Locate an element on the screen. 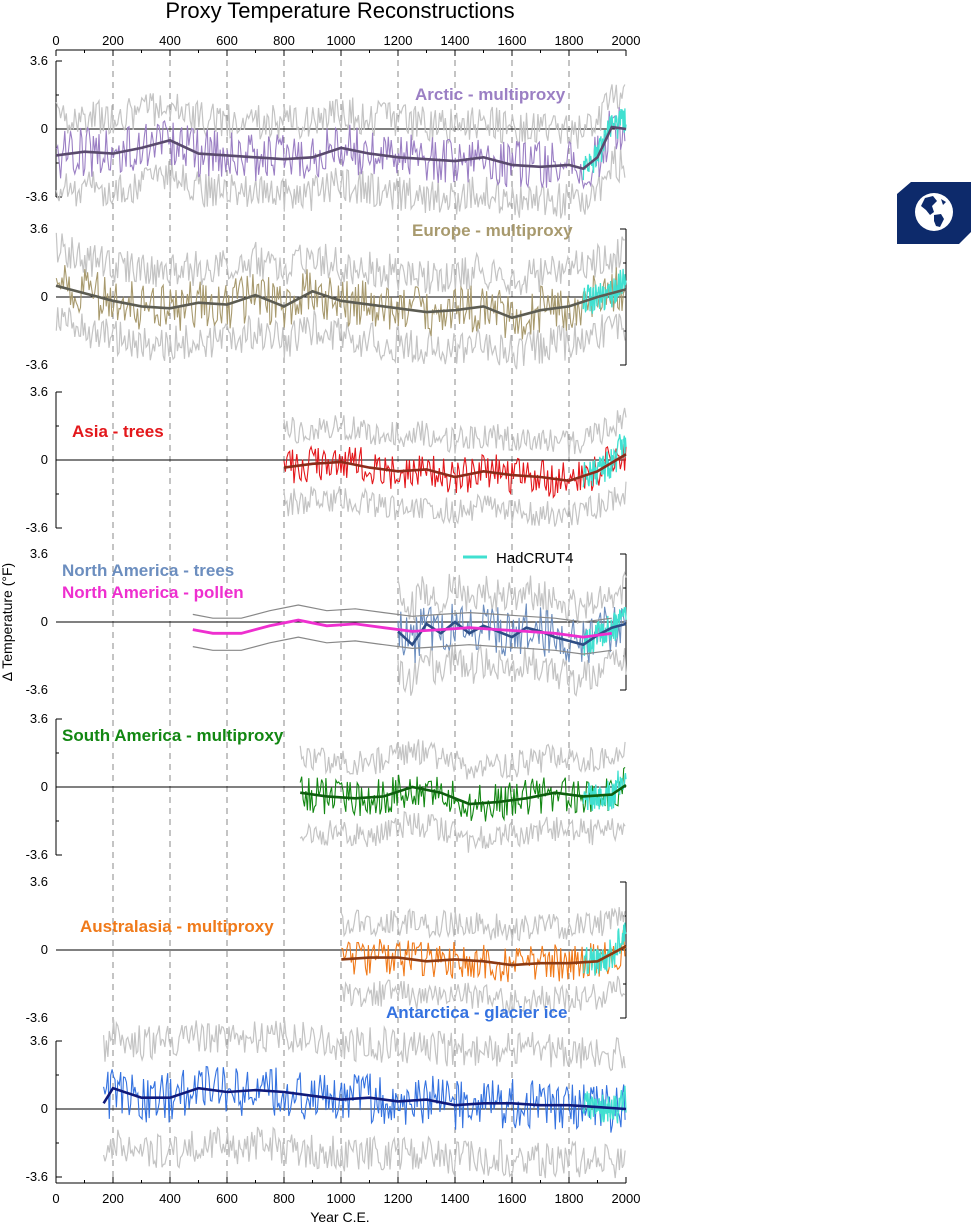  bottom-tick-label: 200 is located at coordinates (113, 1198).